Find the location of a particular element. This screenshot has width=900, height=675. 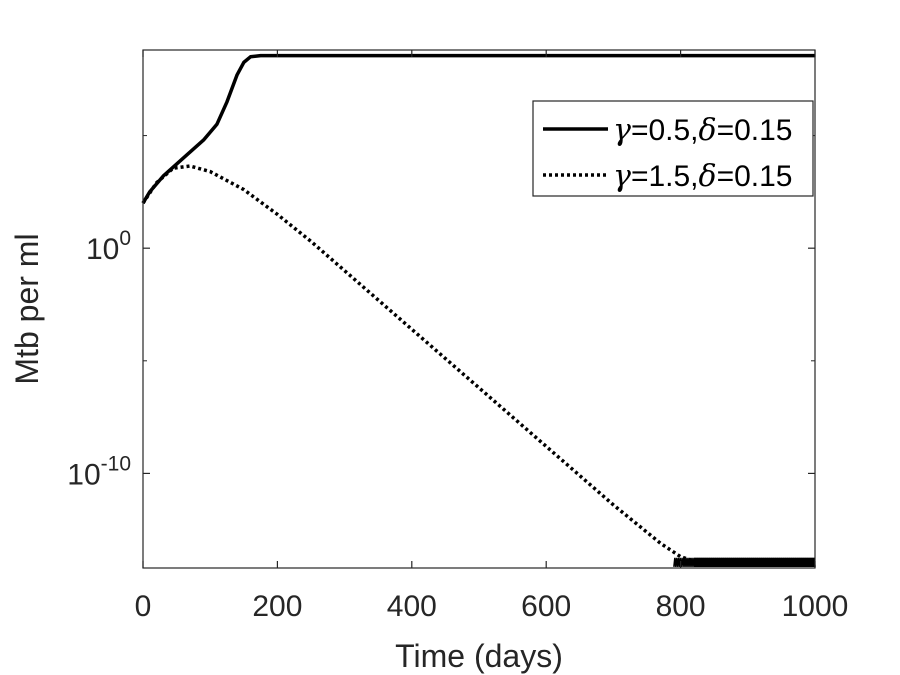

x-axis-title: Time (days) is located at coordinates (479, 656).